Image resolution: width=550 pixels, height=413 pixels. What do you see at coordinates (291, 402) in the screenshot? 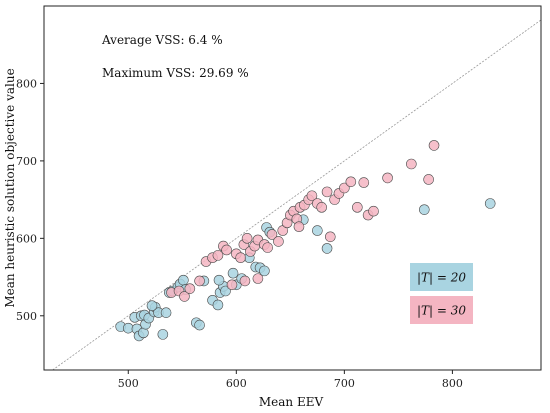
I see `x-axis-label: Mean EEV` at bounding box center [291, 402].